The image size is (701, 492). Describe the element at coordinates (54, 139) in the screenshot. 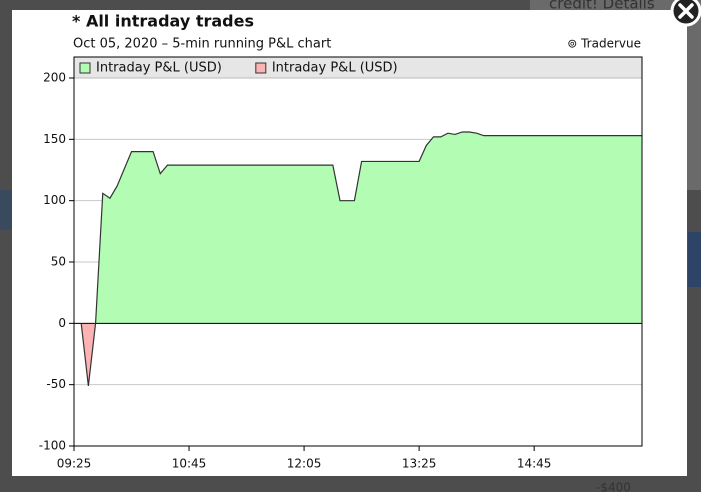

I see `y-tick-label: 150` at that location.